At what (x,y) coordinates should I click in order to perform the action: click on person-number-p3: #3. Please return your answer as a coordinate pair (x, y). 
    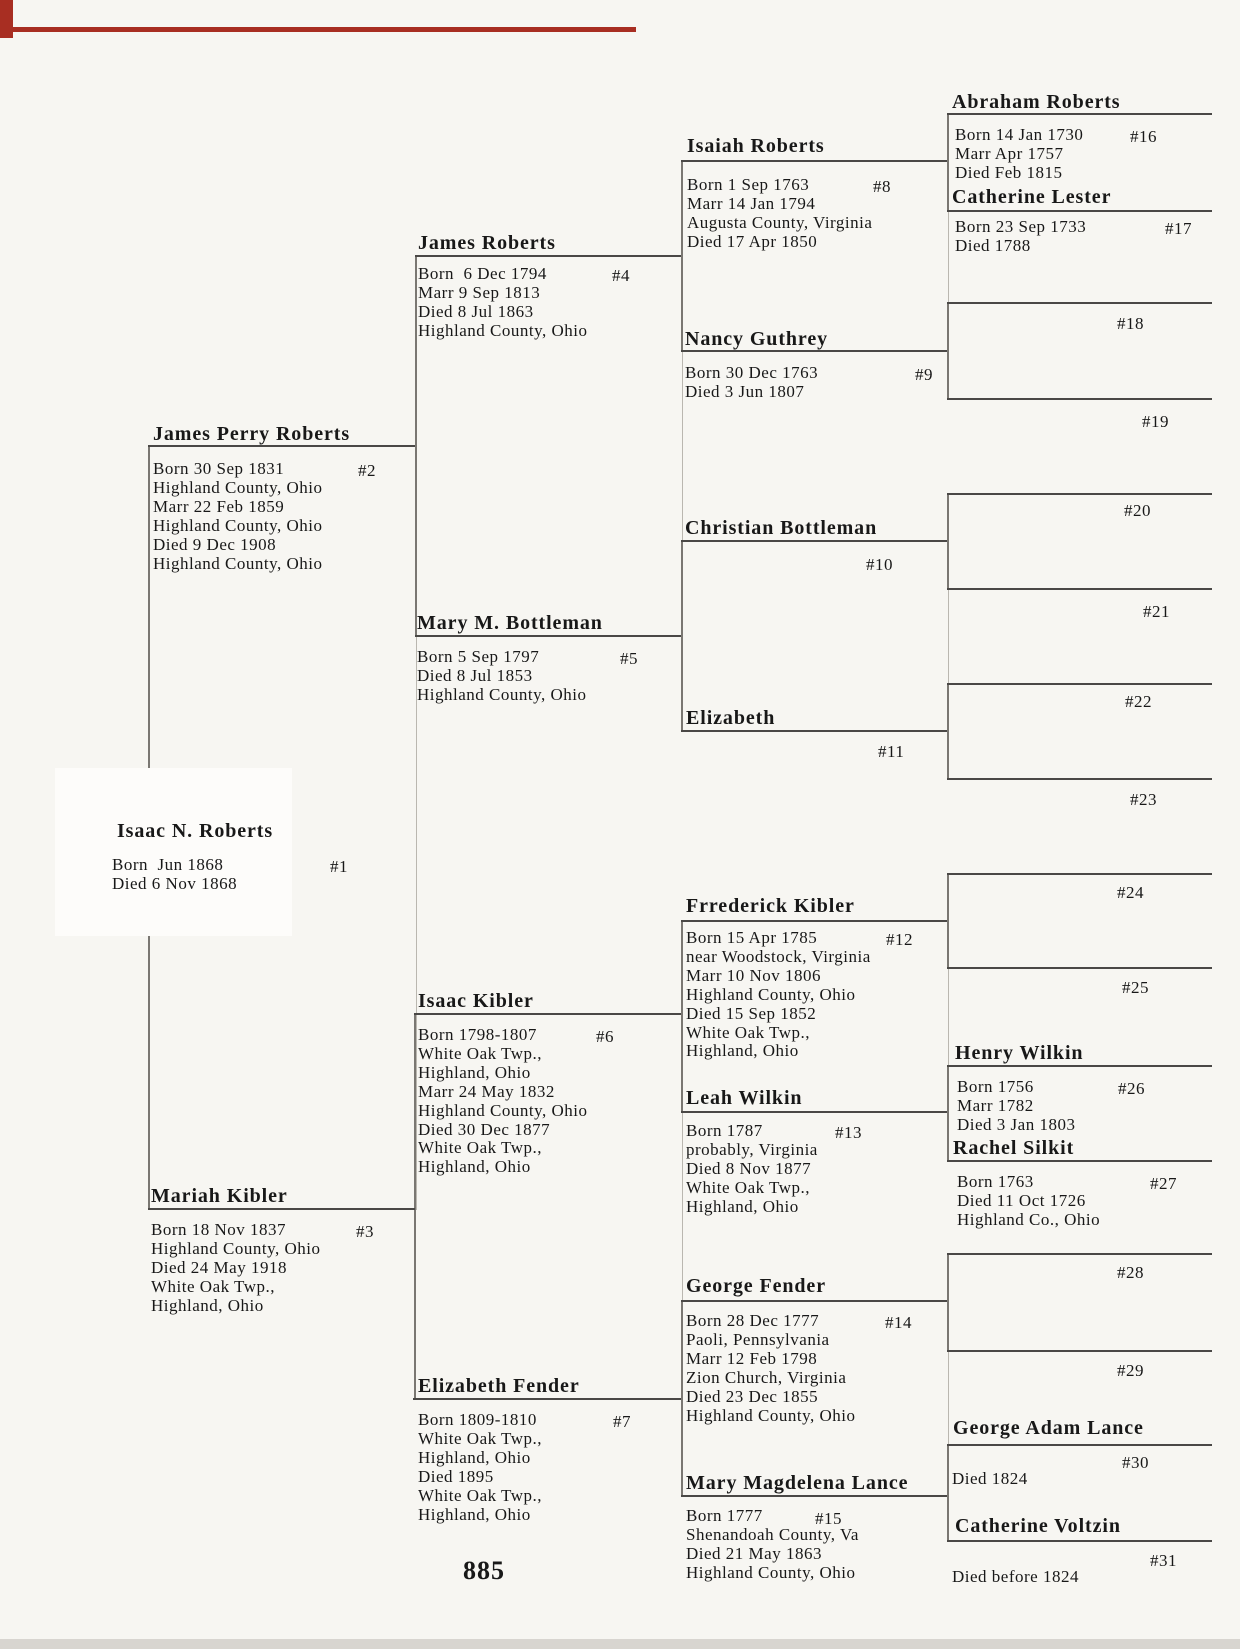
    Looking at the image, I should click on (365, 1231).